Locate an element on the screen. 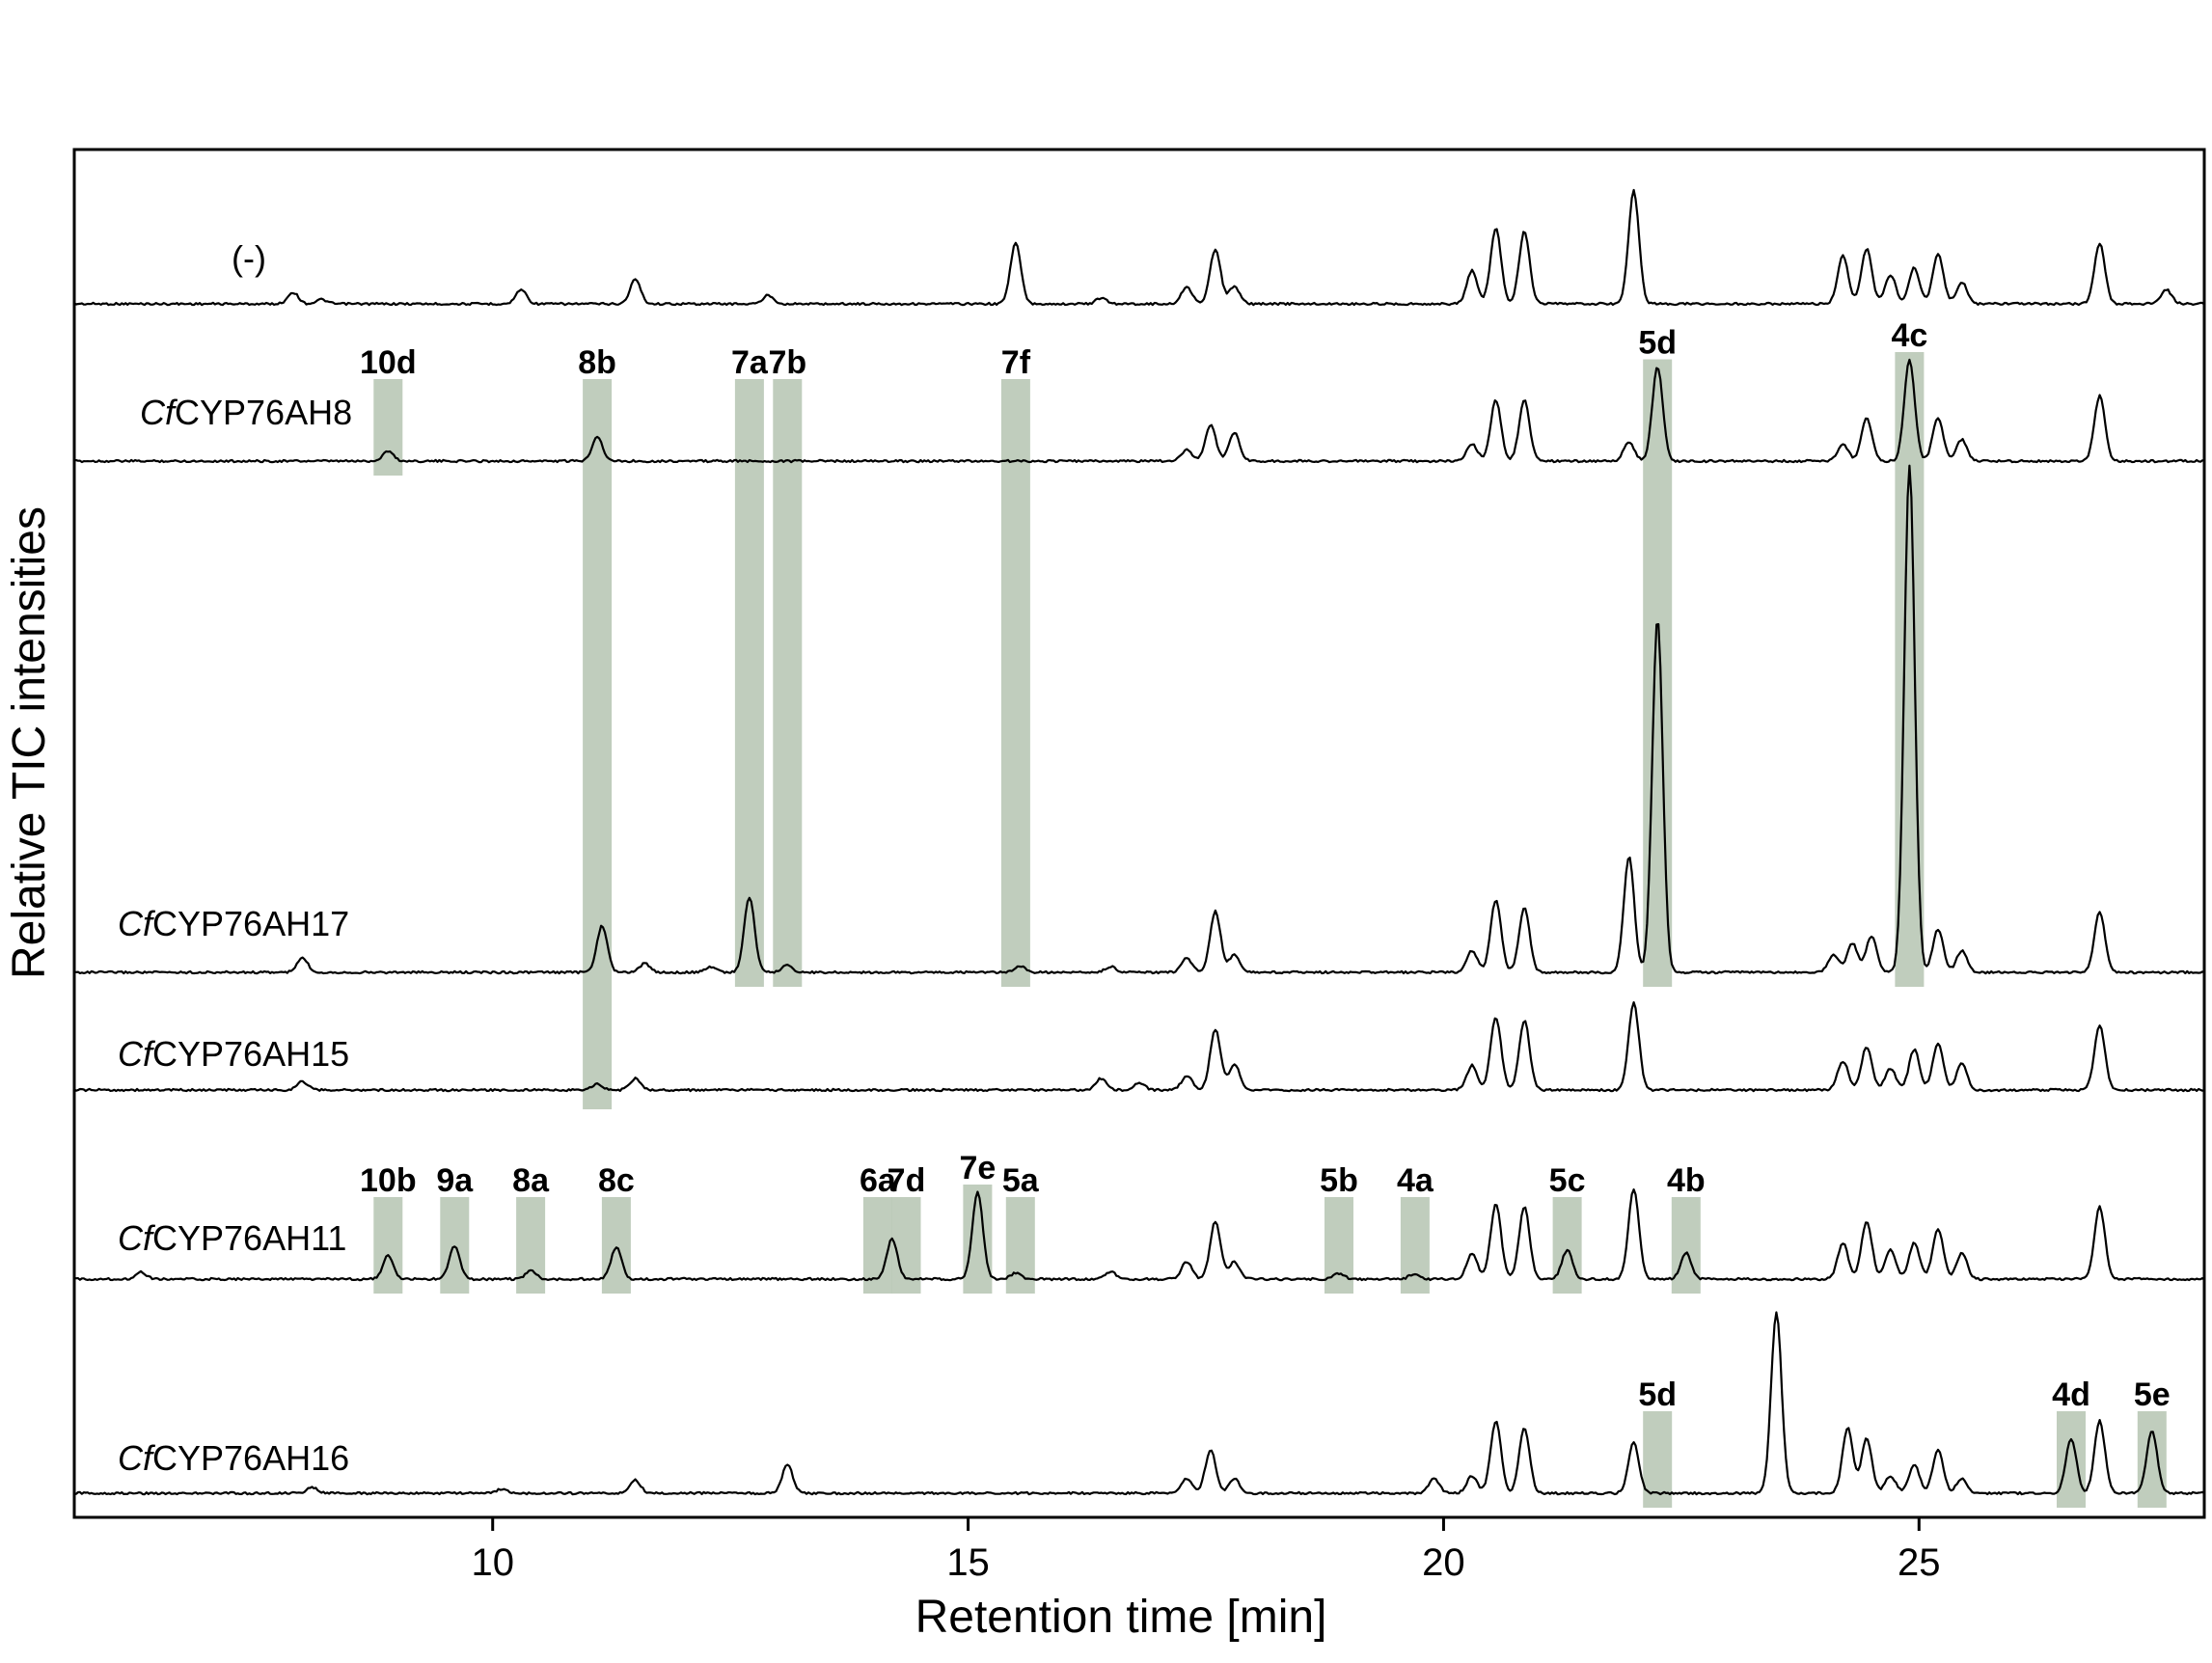 The width and height of the screenshot is (2212, 1663). peak-label-7d: 7d is located at coordinates (907, 1181).